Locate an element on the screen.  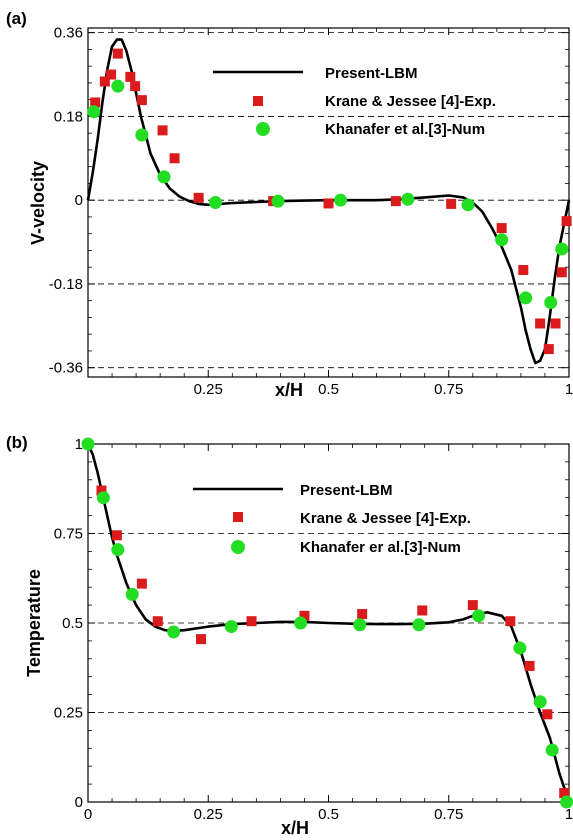
panel-b-xlabel: x/H is located at coordinates (295, 828).